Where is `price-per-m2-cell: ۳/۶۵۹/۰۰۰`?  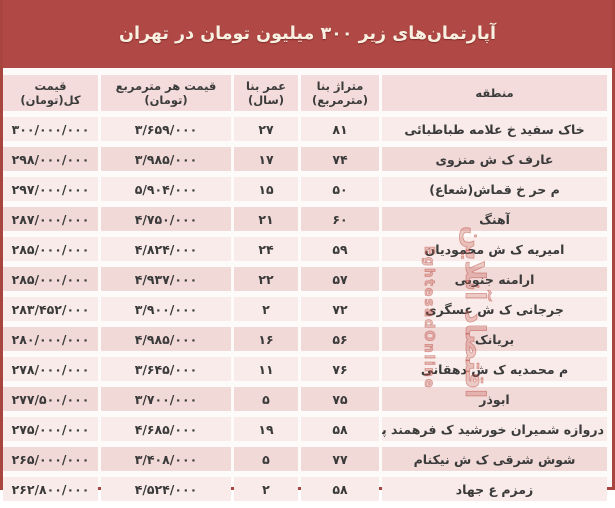 price-per-m2-cell: ۳/۶۵۹/۰۰۰ is located at coordinates (166, 129).